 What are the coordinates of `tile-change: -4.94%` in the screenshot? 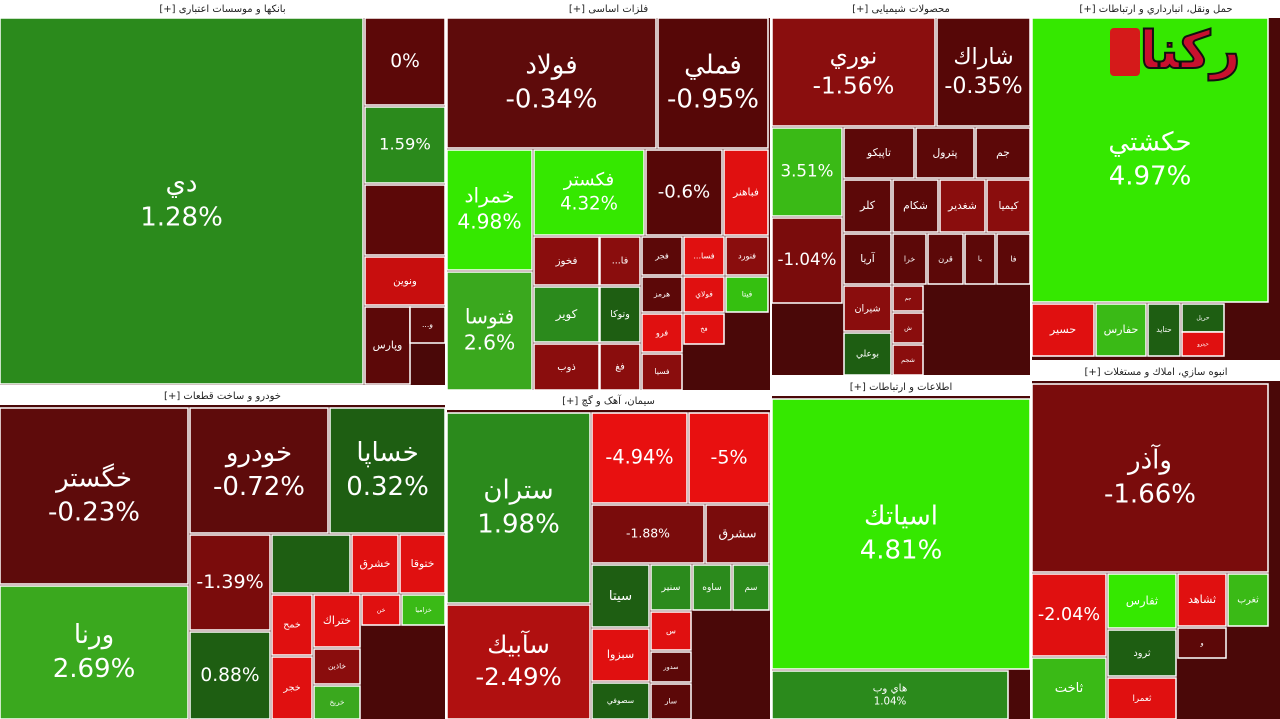 It's located at (639, 457).